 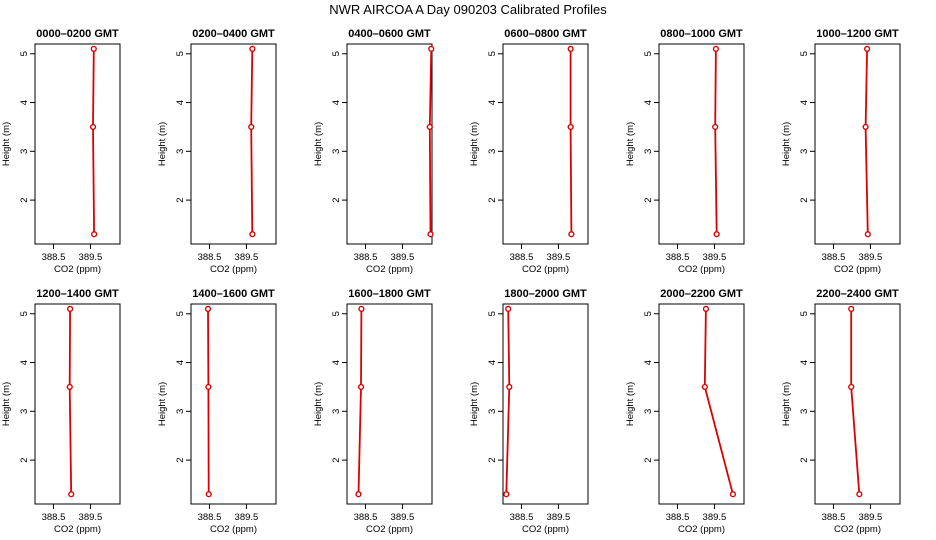 What do you see at coordinates (389, 34) in the screenshot?
I see `panel-title: 0400–0600 GMT` at bounding box center [389, 34].